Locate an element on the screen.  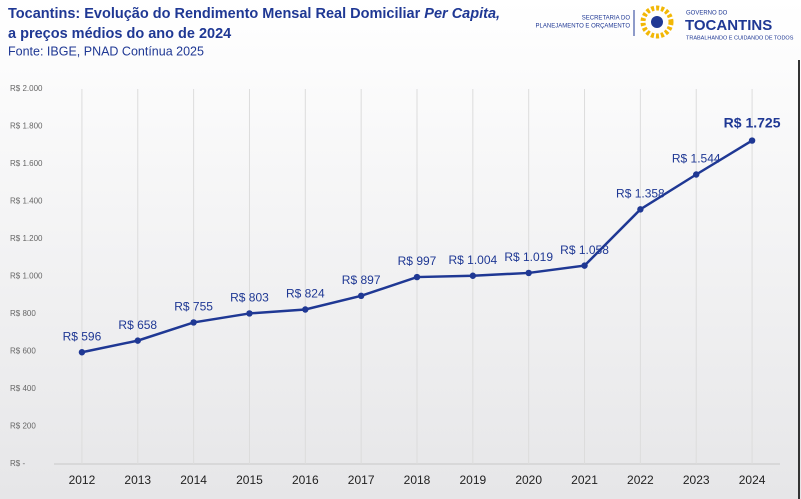
data-label: R$ 1.004 is located at coordinates (472, 260).